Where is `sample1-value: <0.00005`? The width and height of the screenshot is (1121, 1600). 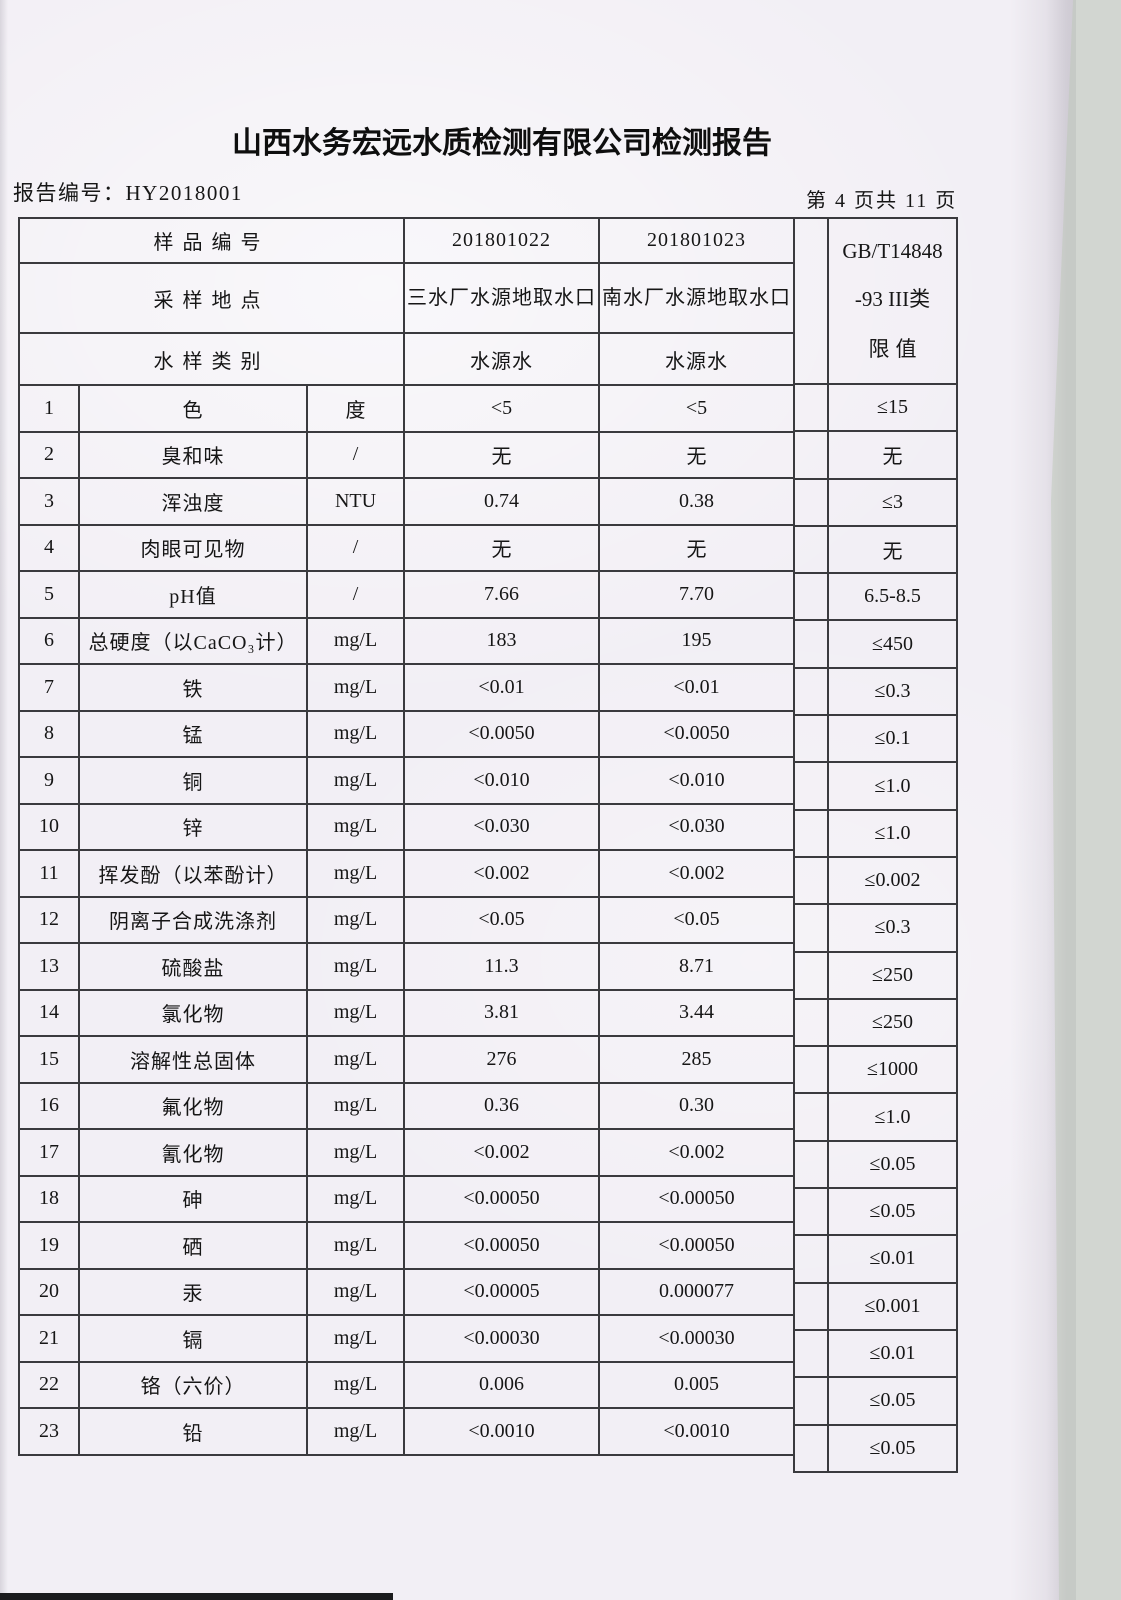 sample1-value: <0.00005 is located at coordinates (502, 1291).